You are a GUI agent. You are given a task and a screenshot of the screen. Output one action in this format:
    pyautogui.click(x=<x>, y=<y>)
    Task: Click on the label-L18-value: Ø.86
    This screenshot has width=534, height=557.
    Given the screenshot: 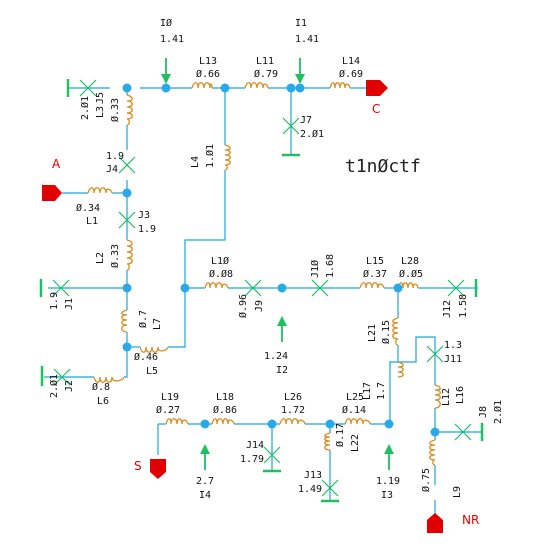 What is the action you would take?
    pyautogui.click(x=225, y=410)
    